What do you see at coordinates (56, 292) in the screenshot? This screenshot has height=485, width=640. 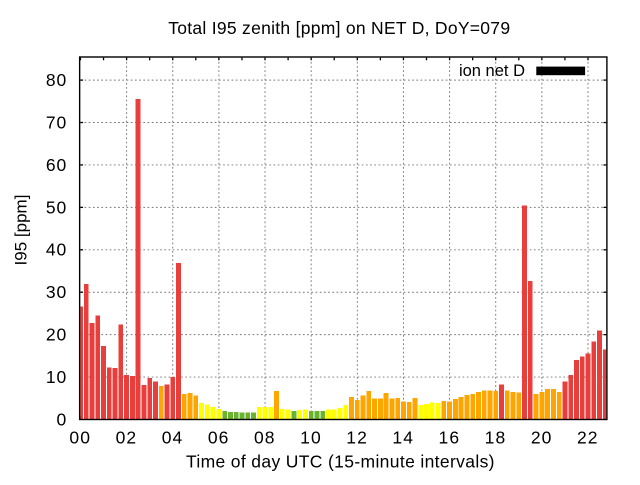 I see `svg-text: 30` at bounding box center [56, 292].